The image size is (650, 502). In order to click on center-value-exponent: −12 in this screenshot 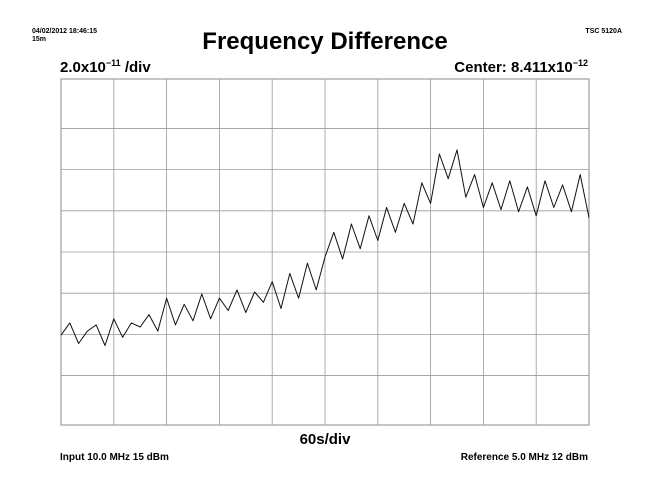, I will do `click(580, 63)`.